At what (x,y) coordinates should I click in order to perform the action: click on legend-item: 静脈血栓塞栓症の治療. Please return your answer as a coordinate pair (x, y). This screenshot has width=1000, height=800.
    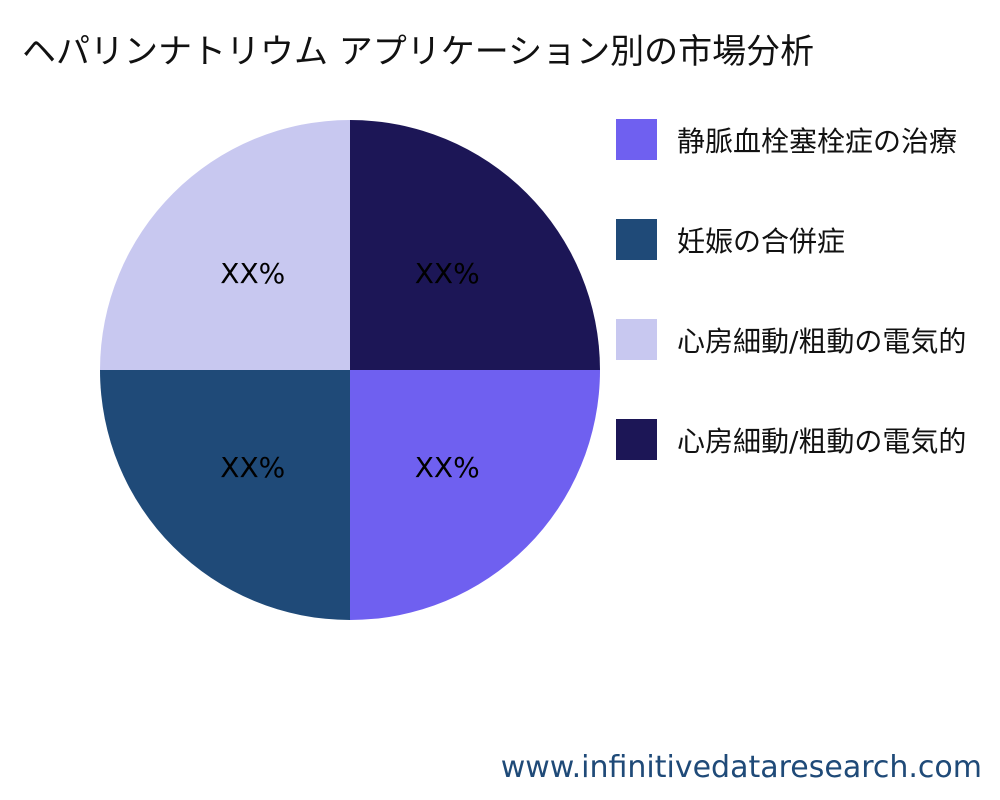
    Looking at the image, I should click on (786, 139).